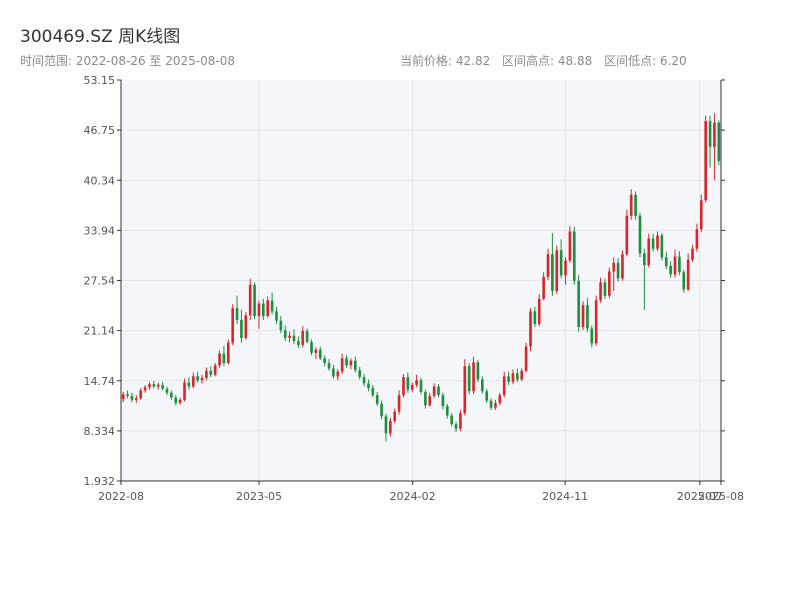 Image resolution: width=800 pixels, height=600 pixels. What do you see at coordinates (645, 61) in the screenshot?
I see `period-low-label: 区间低点: 6.20` at bounding box center [645, 61].